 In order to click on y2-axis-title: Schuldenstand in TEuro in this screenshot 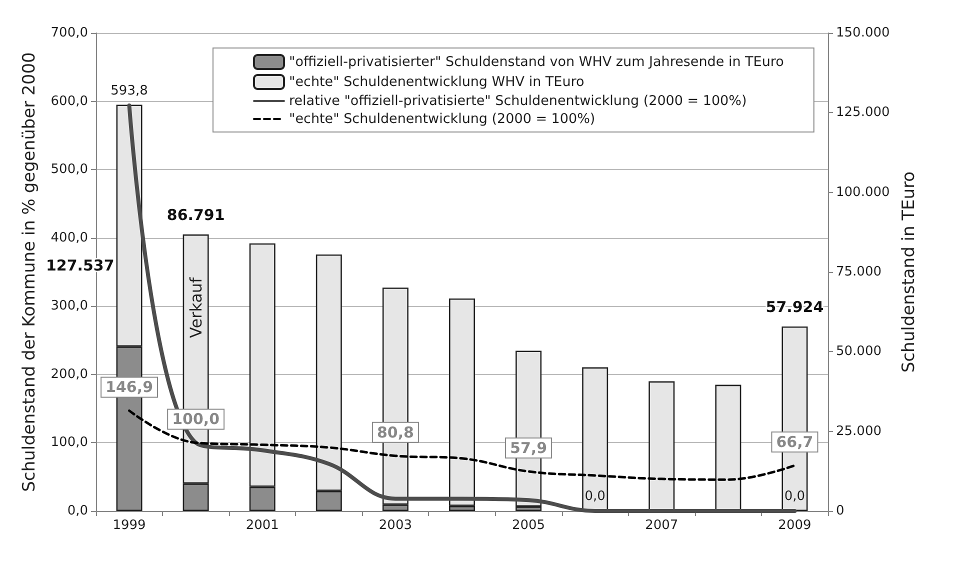, I will do `click(909, 272)`.